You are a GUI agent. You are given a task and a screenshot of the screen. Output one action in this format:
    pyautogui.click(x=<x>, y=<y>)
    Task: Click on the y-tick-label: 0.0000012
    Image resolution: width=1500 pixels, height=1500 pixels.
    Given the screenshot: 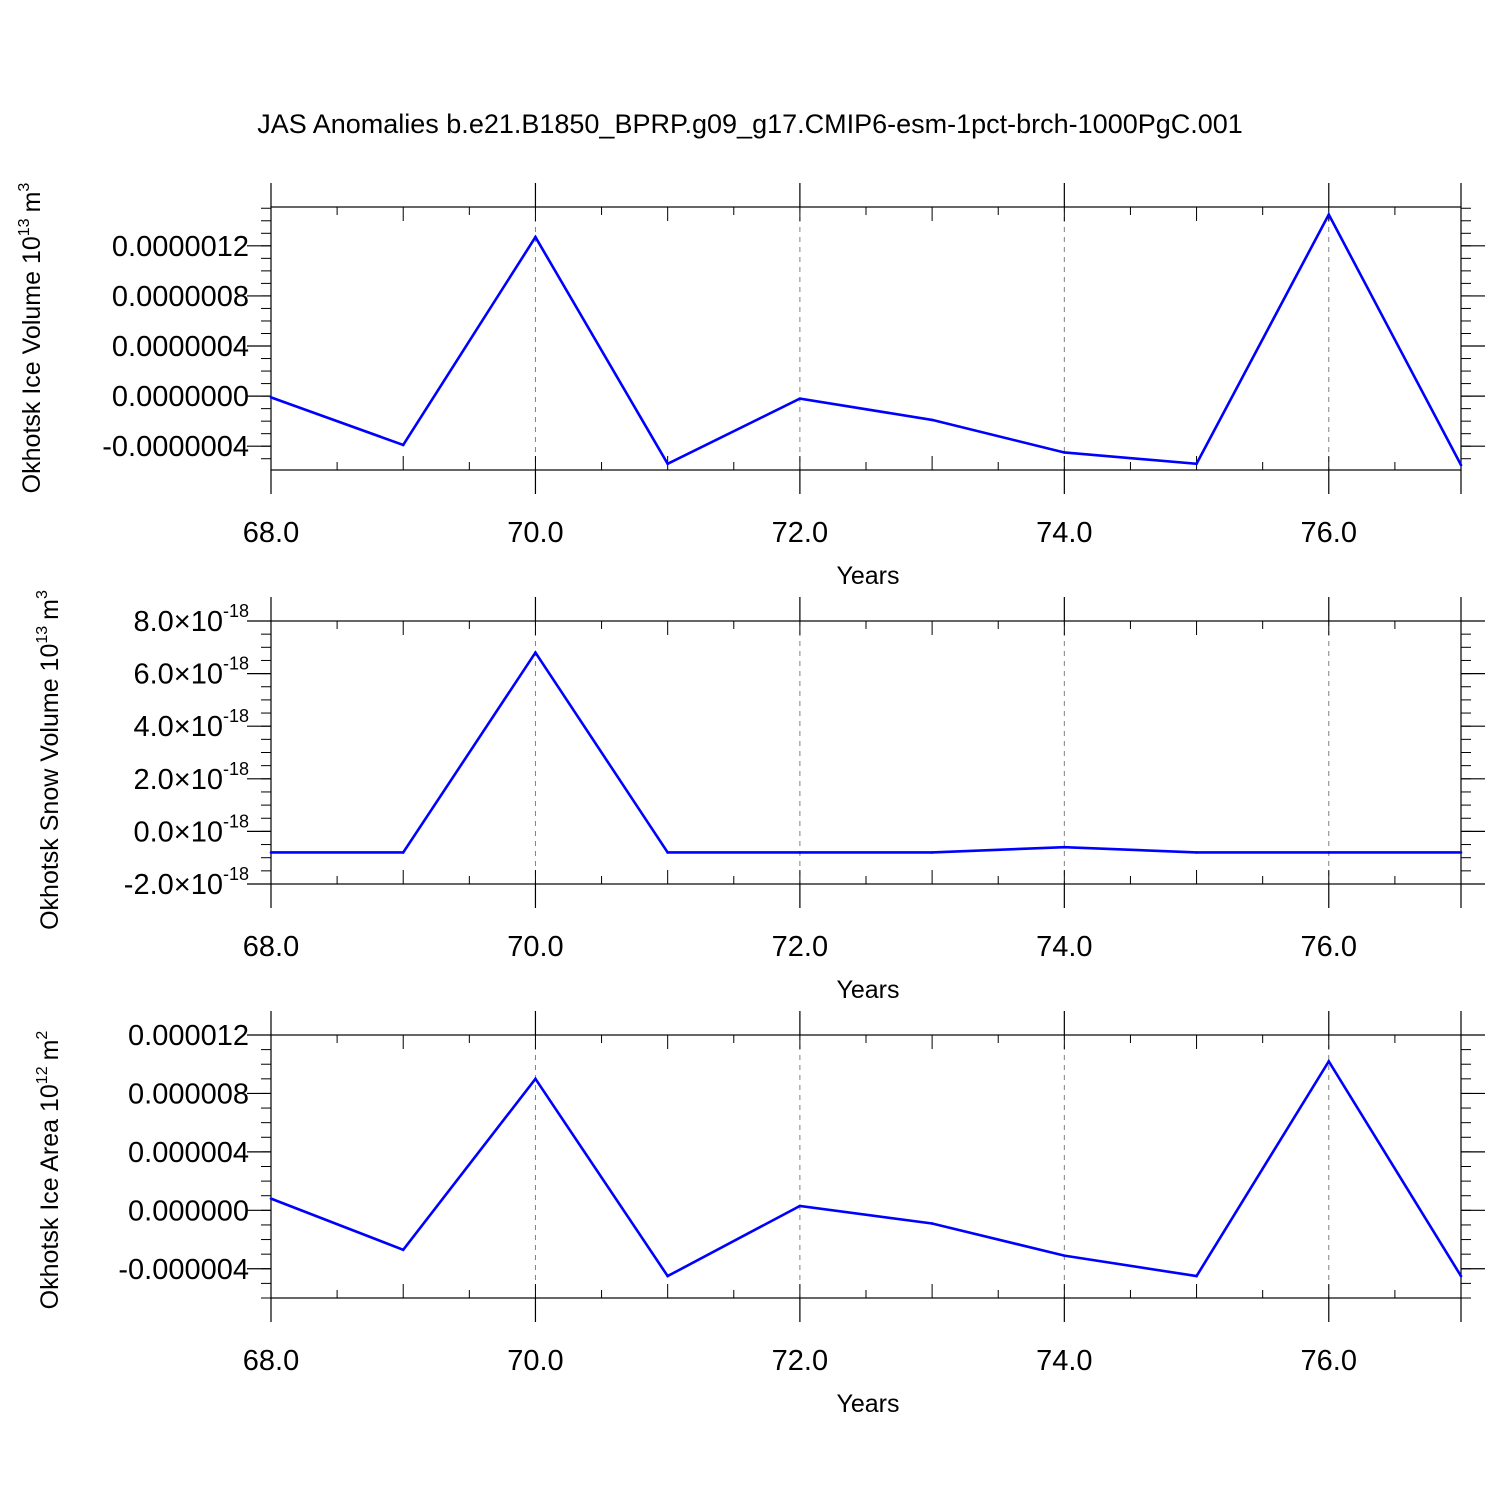 What is the action you would take?
    pyautogui.click(x=180, y=247)
    